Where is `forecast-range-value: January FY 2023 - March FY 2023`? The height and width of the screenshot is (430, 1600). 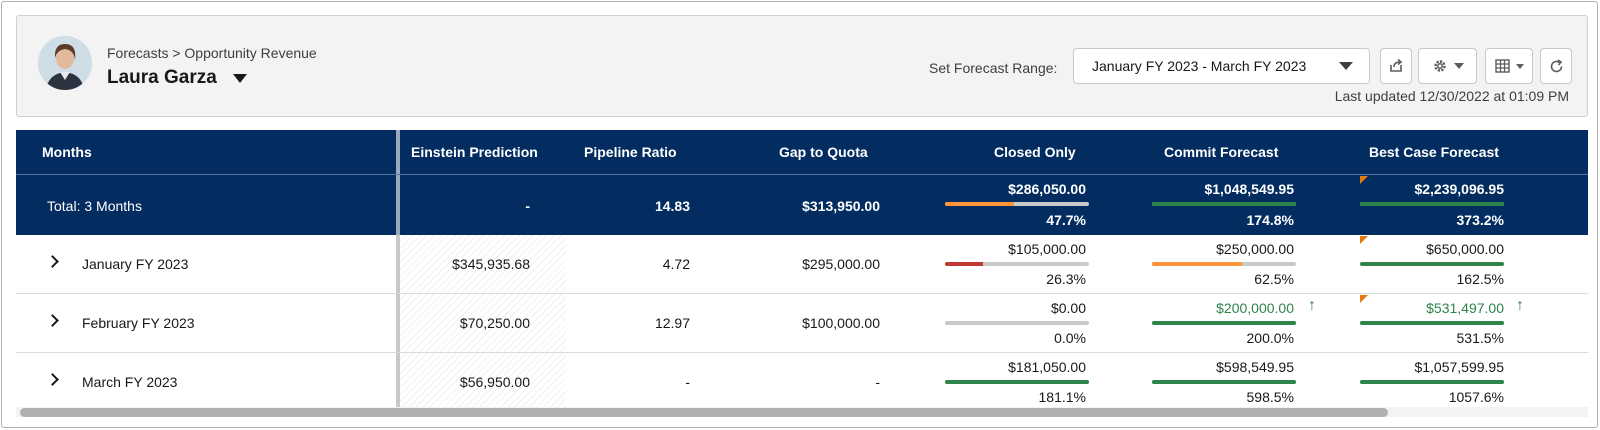 forecast-range-value: January FY 2023 - March FY 2023 is located at coordinates (1199, 66).